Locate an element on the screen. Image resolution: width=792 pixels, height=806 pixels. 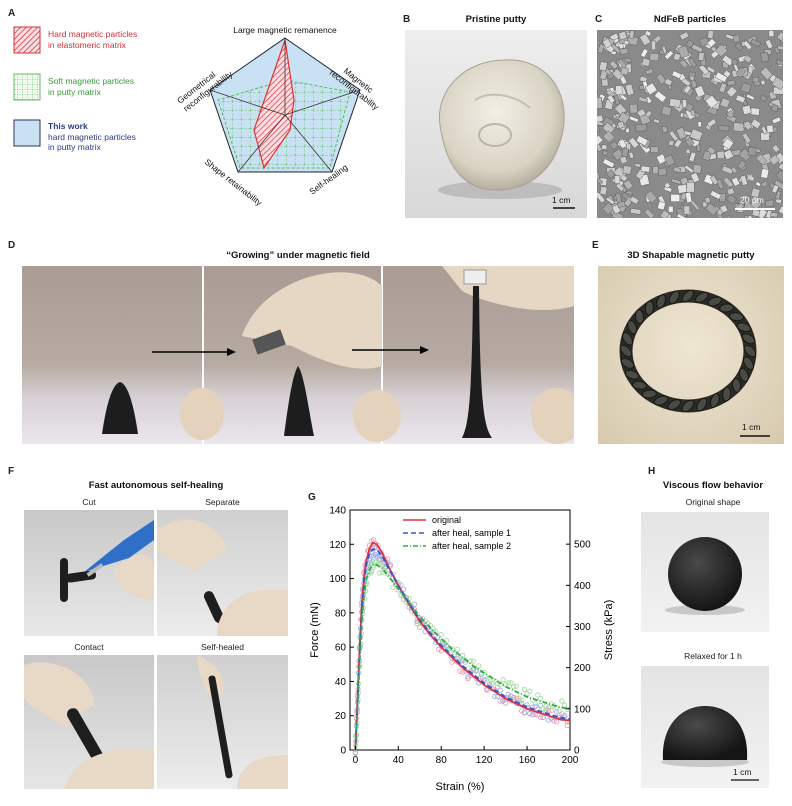
x-tick-label-4: 160 is located at coordinates (527, 760).